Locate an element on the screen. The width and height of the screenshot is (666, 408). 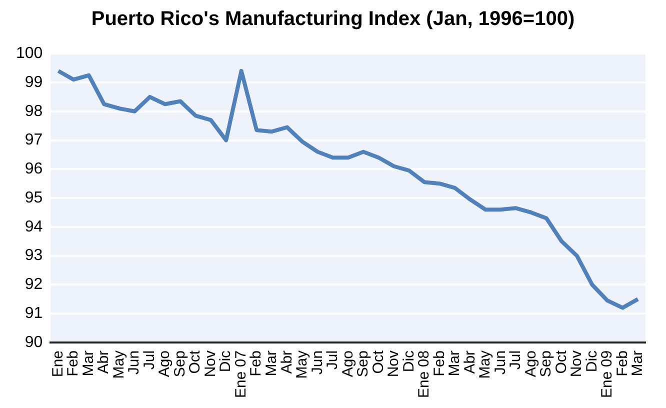
y-tick-label: 90 is located at coordinates (33, 342).